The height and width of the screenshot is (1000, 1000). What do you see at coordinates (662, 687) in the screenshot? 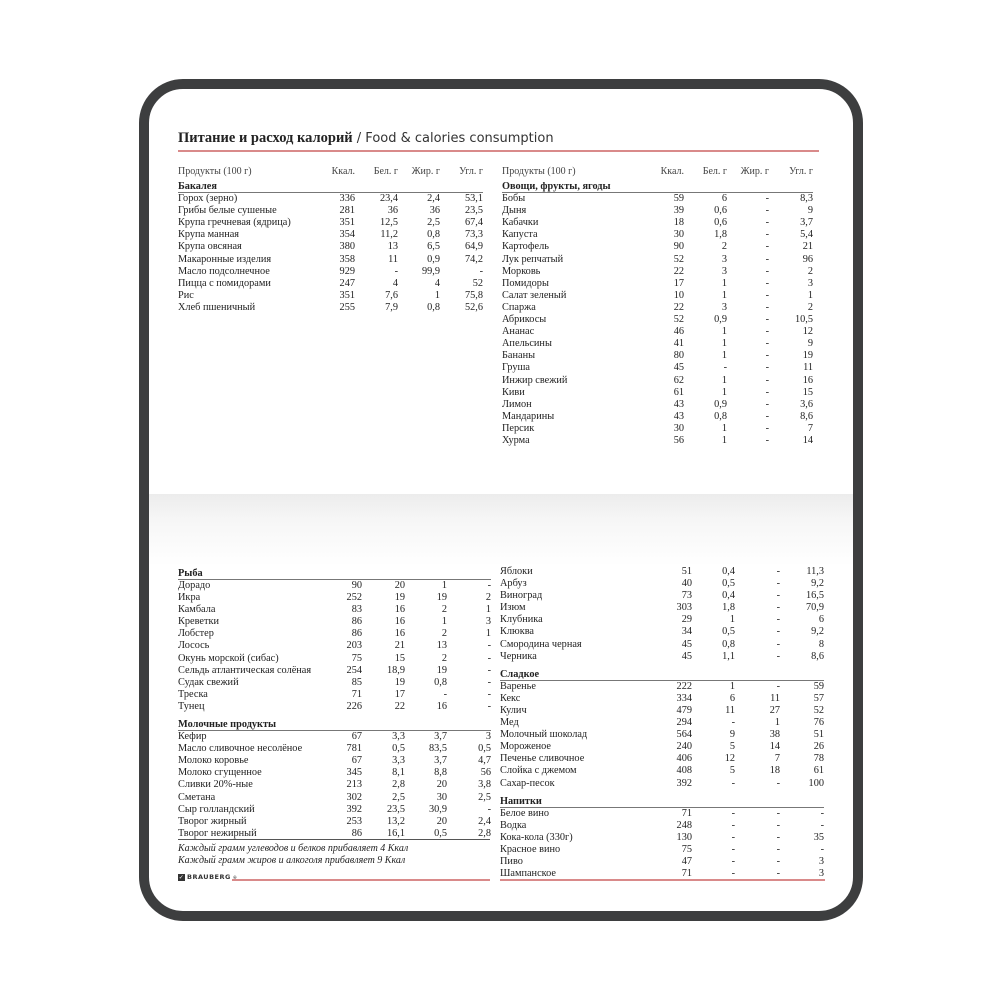
I see `table-row: Варенье 222 1 - 59` at bounding box center [662, 687].